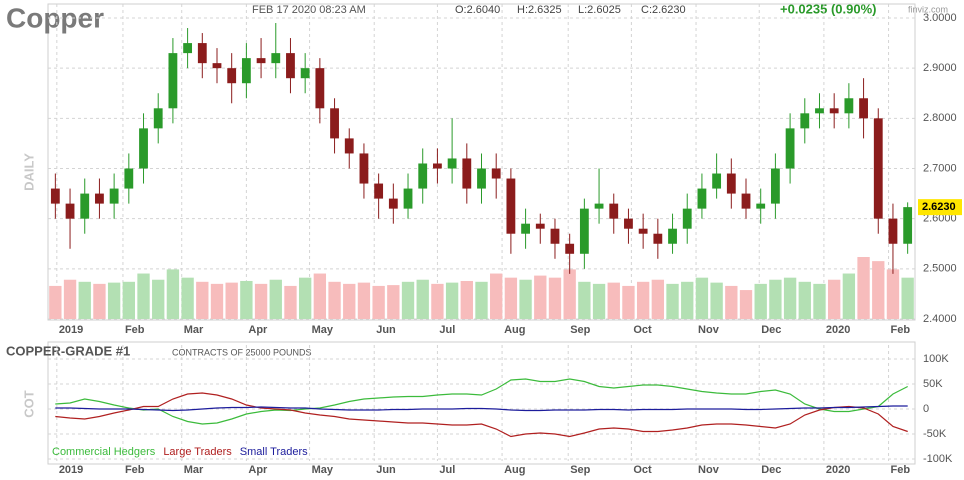 The image size is (964, 480). I want to click on last-price-label: 2.6230, so click(939, 207).